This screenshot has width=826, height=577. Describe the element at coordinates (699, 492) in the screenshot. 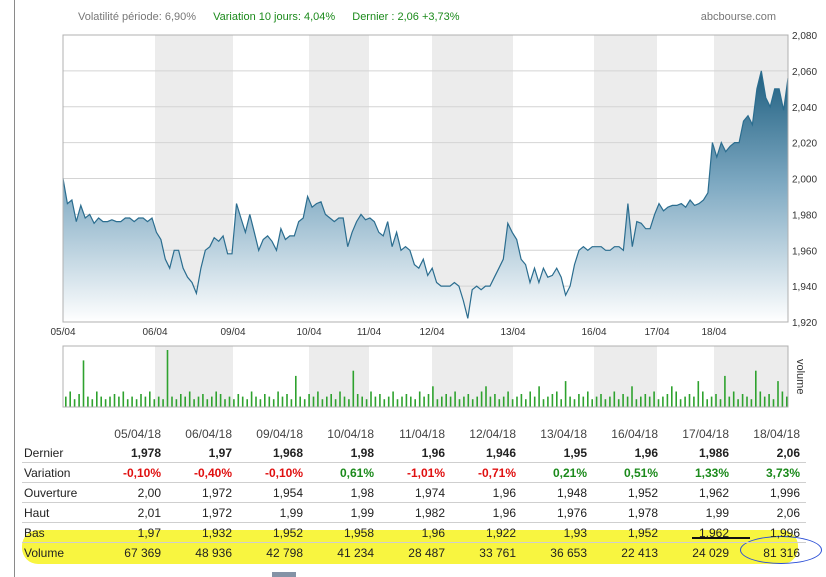

I see `table-cell: 1,962` at that location.